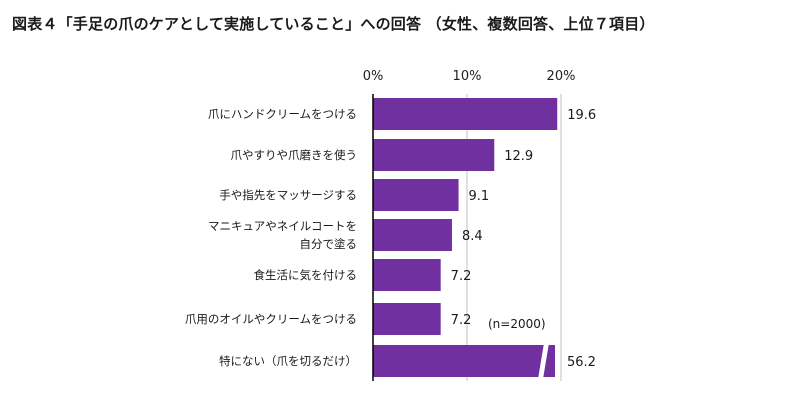  I want to click on category-label: 爪にハンドクリームをつける, so click(282, 114).